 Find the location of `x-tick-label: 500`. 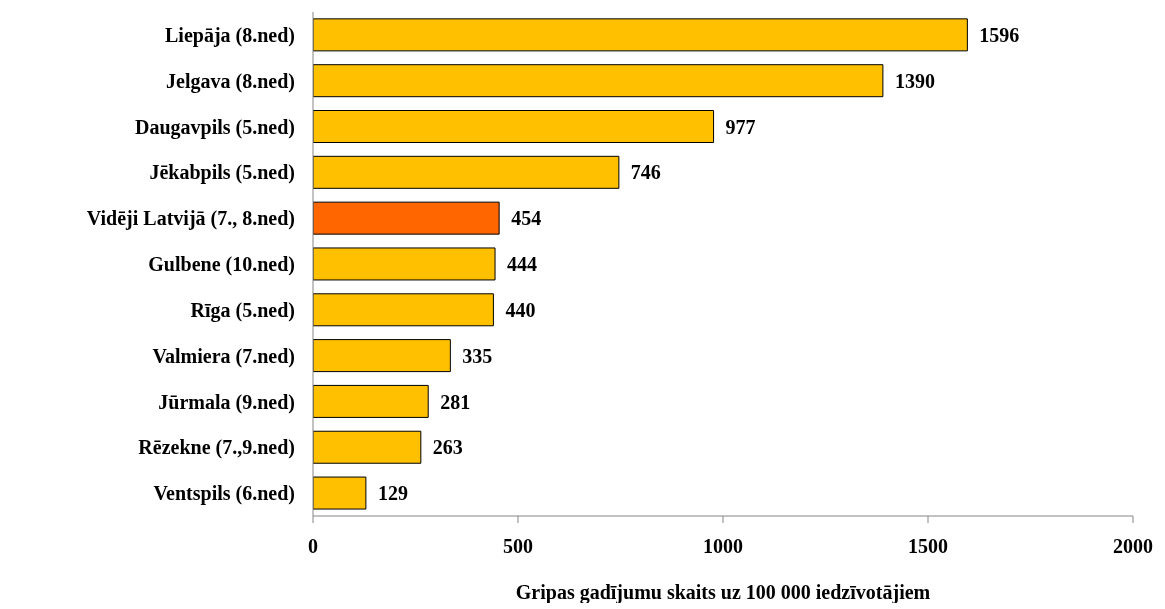

x-tick-label: 500 is located at coordinates (518, 546).